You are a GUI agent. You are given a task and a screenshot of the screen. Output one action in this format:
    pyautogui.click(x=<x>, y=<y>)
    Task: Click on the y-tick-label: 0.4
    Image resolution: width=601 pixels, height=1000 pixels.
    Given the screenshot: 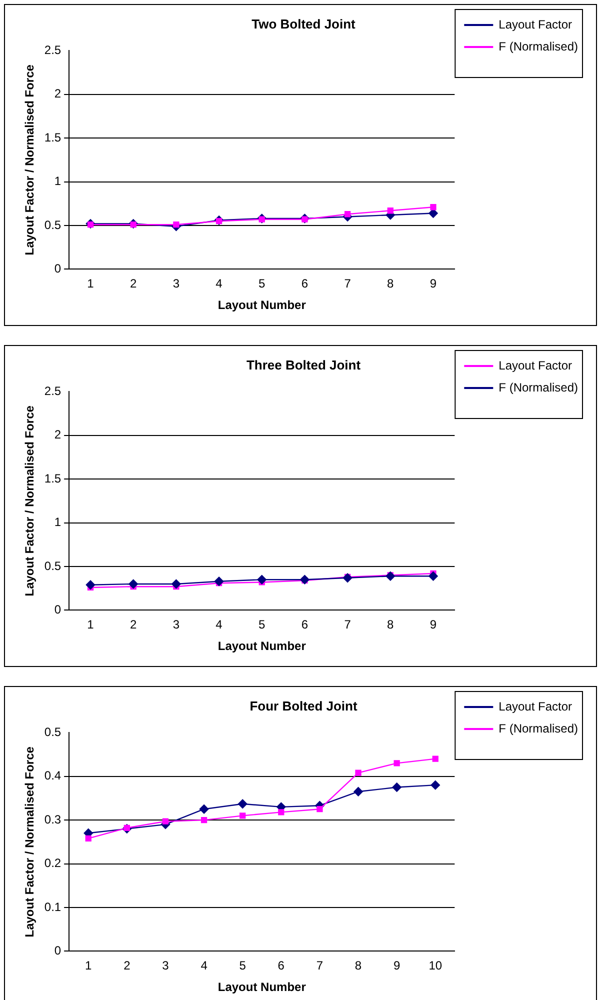 What is the action you would take?
    pyautogui.click(x=53, y=775)
    